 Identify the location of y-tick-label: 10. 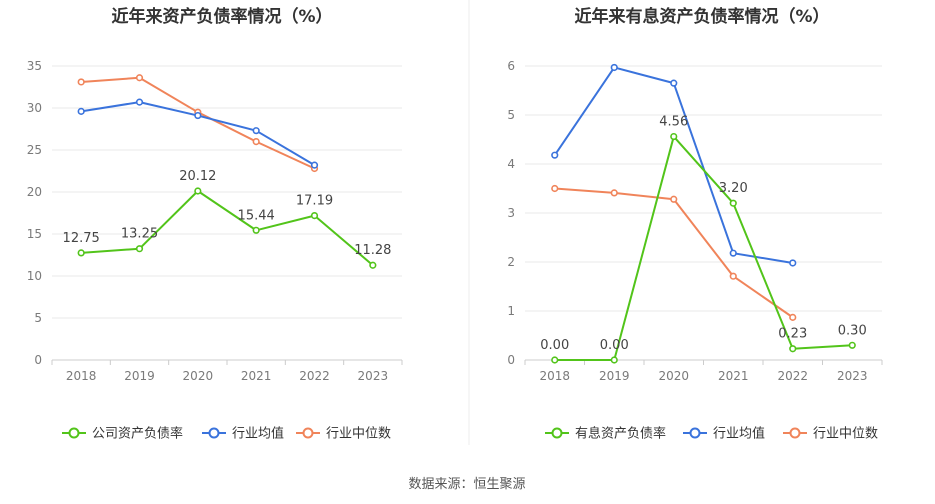
(34, 276).